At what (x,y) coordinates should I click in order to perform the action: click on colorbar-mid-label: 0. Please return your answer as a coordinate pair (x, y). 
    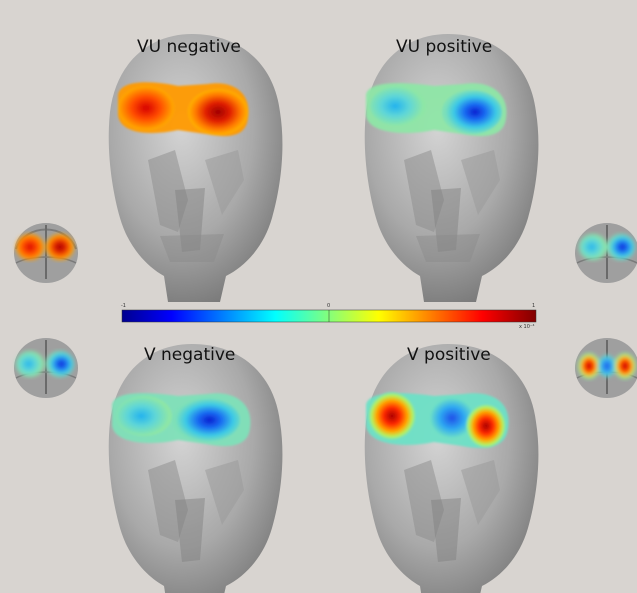
    Looking at the image, I should click on (329, 306).